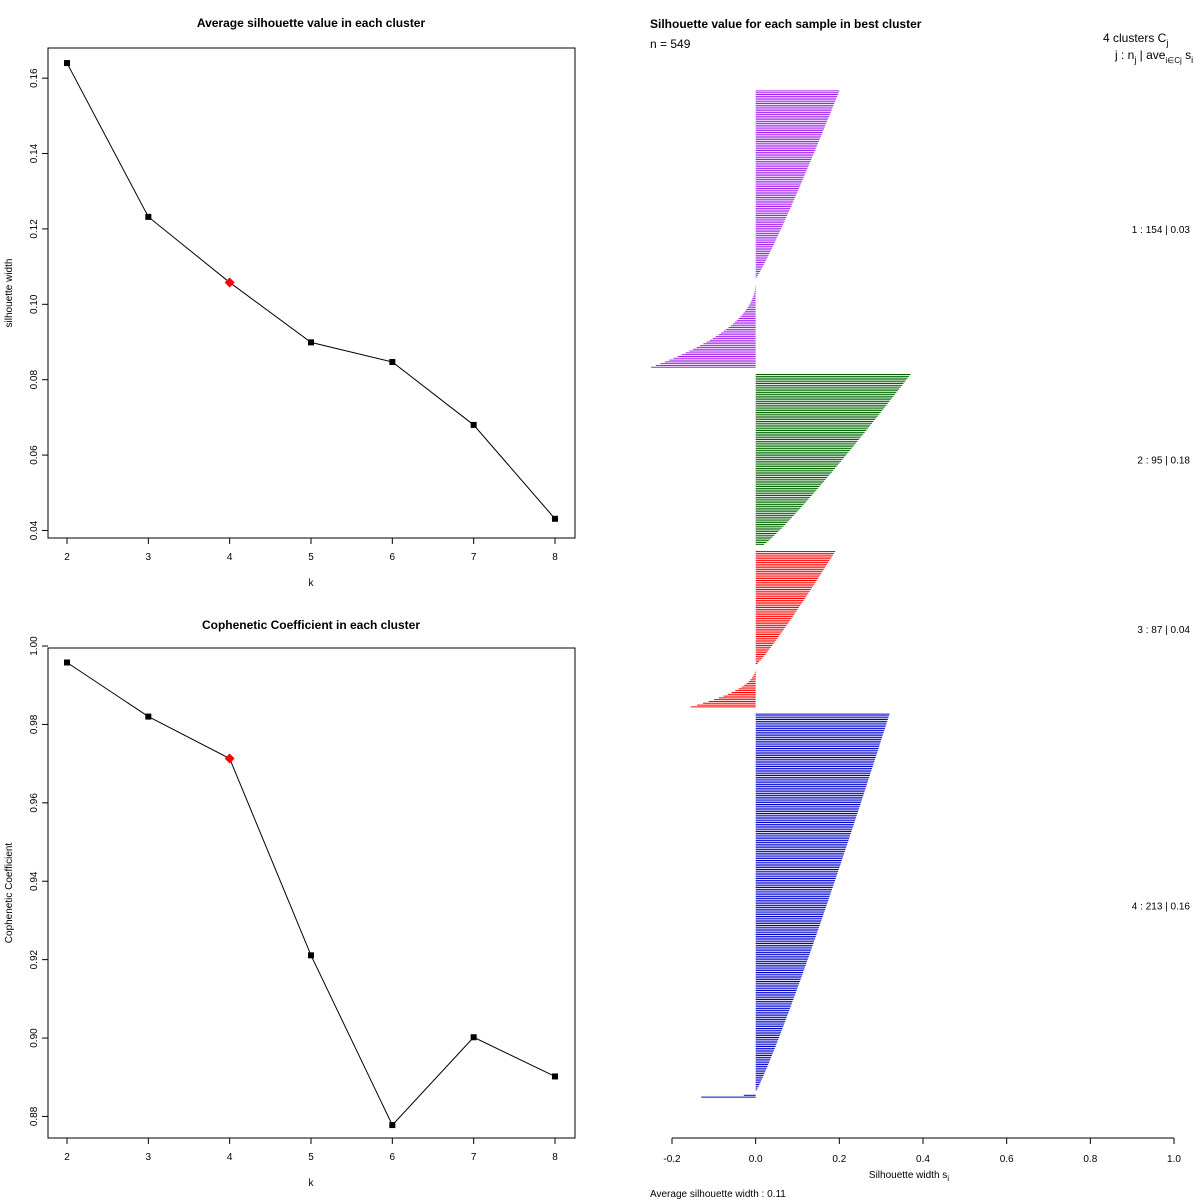 This screenshot has height=1200, width=1200. Describe the element at coordinates (1161, 907) in the screenshot. I see `cluster-label: 4 : 213 | 0.16` at that location.